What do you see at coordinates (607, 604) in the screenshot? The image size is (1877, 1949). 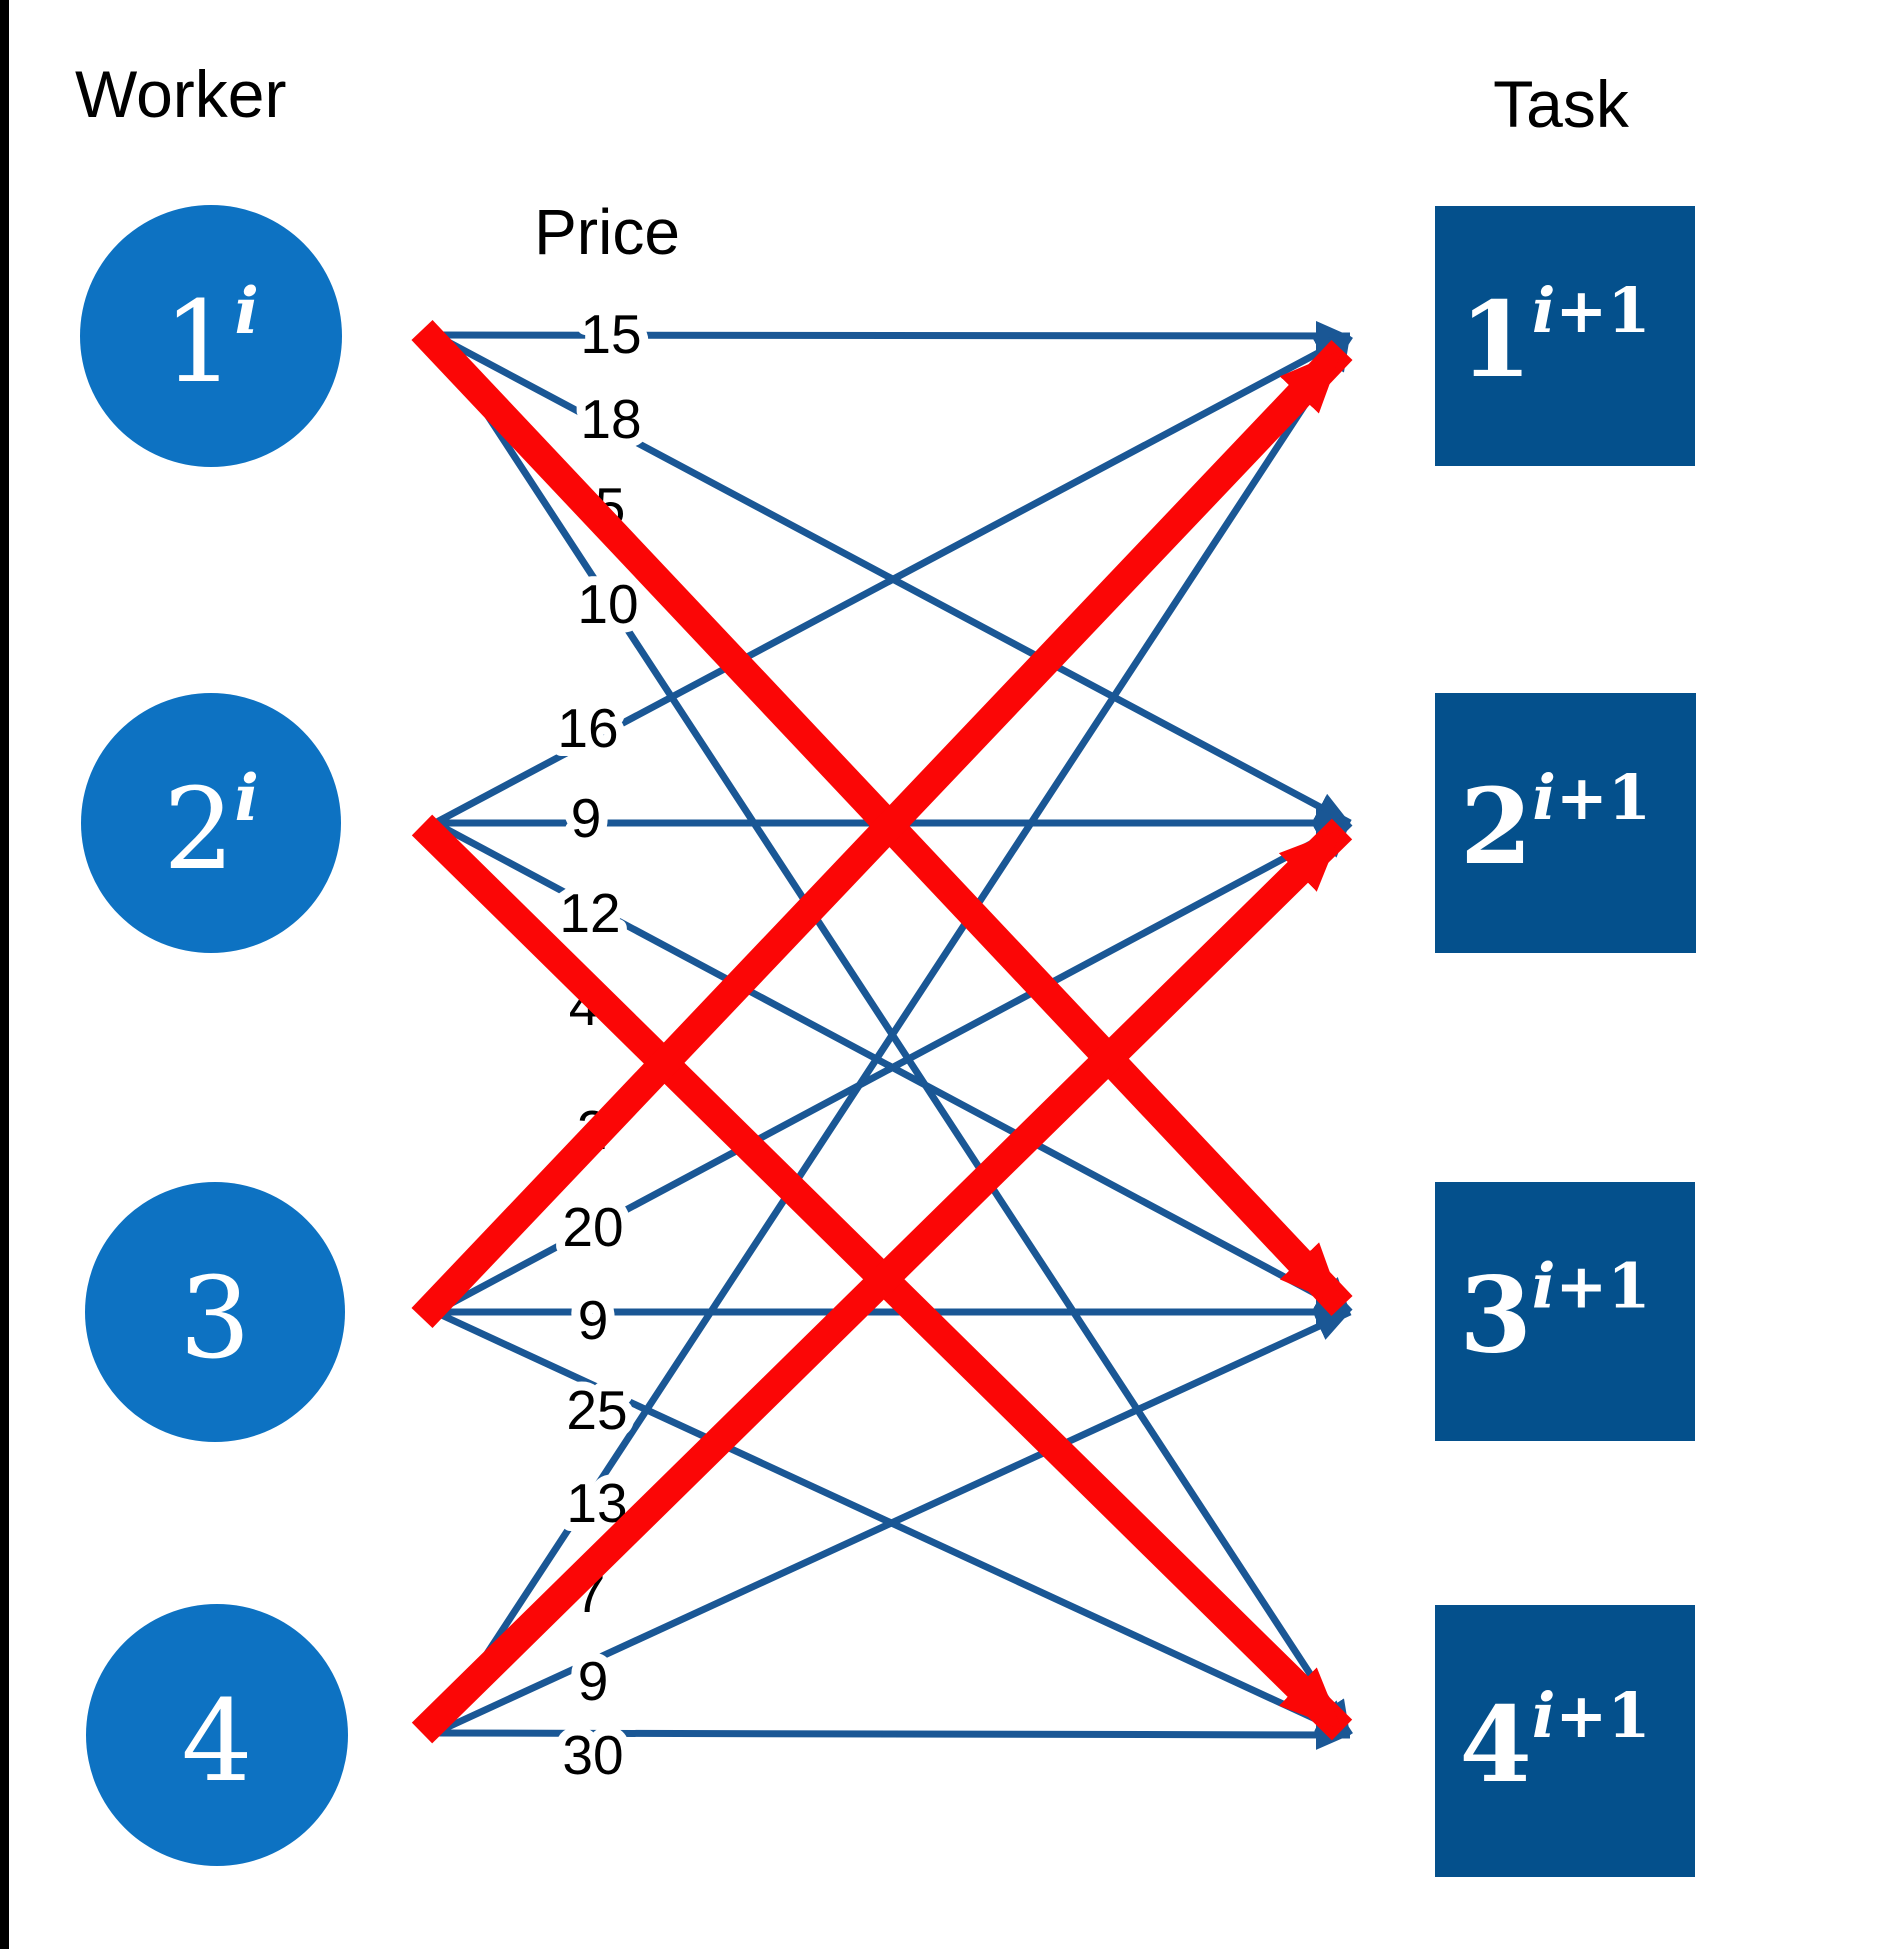 I see `price-label-worker1-task4: 10` at bounding box center [607, 604].